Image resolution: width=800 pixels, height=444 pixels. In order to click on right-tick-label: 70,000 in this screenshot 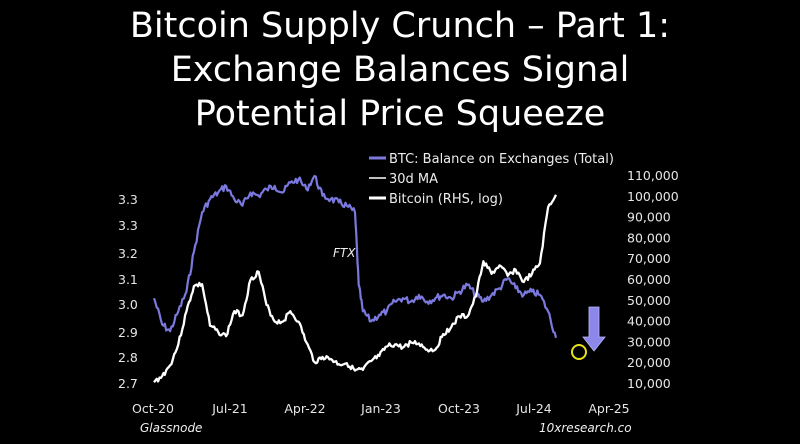, I will do `click(649, 258)`.